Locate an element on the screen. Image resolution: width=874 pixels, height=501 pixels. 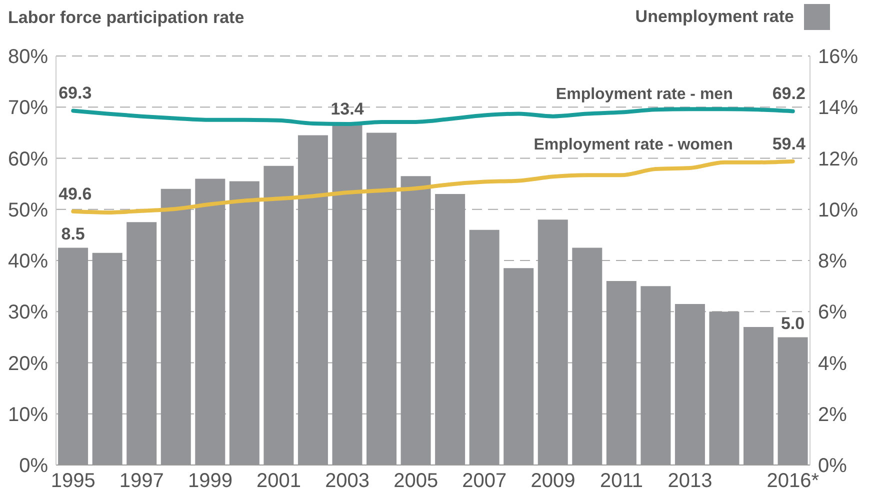
x-tick-label: 2007 is located at coordinates (484, 481).